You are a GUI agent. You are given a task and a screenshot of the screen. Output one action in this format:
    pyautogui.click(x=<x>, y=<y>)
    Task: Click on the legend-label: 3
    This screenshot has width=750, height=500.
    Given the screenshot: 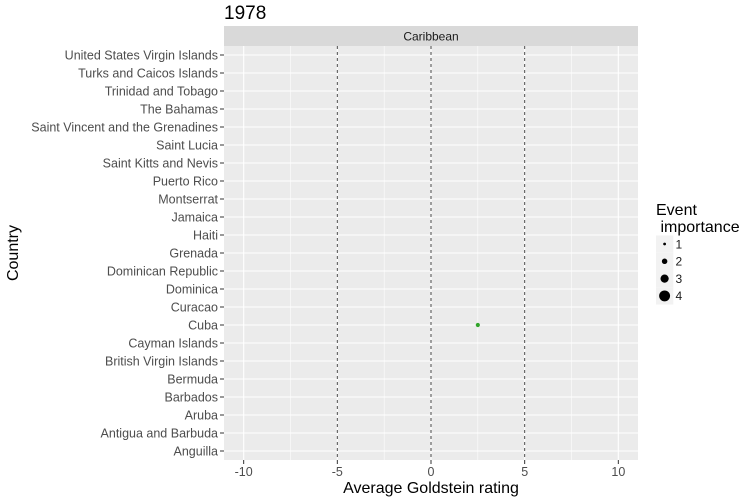 What is the action you would take?
    pyautogui.click(x=679, y=279)
    